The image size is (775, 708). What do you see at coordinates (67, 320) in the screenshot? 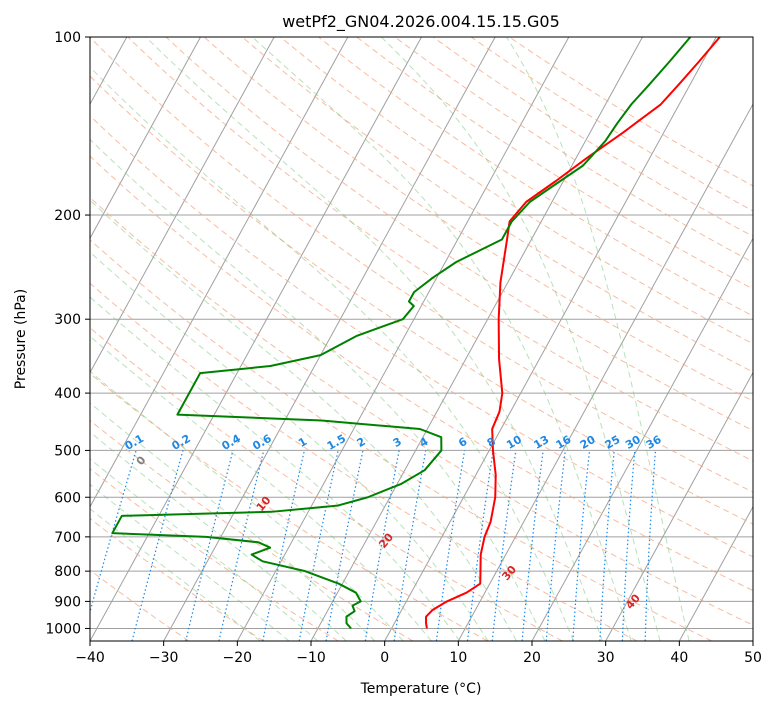
I see `y-tick-label: 300` at bounding box center [67, 320].